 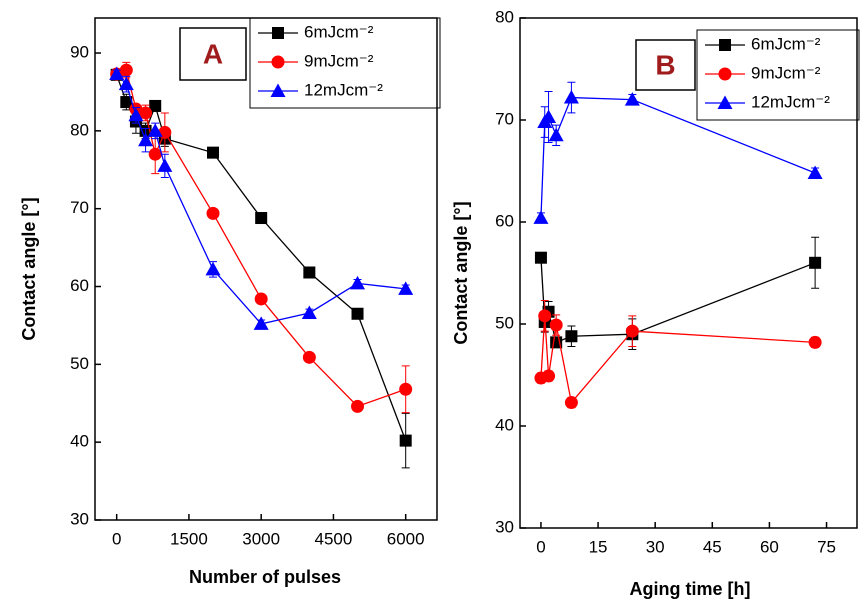 What do you see at coordinates (261, 538) in the screenshot?
I see `x-tick-label: 3000` at bounding box center [261, 538].